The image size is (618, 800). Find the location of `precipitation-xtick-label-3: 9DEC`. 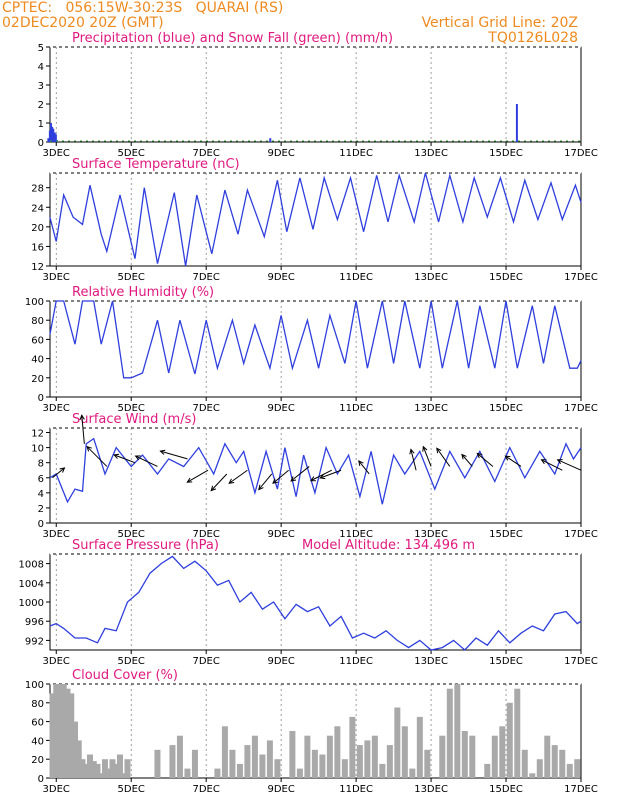

precipitation-xtick-label-3: 9DEC is located at coordinates (280, 153).